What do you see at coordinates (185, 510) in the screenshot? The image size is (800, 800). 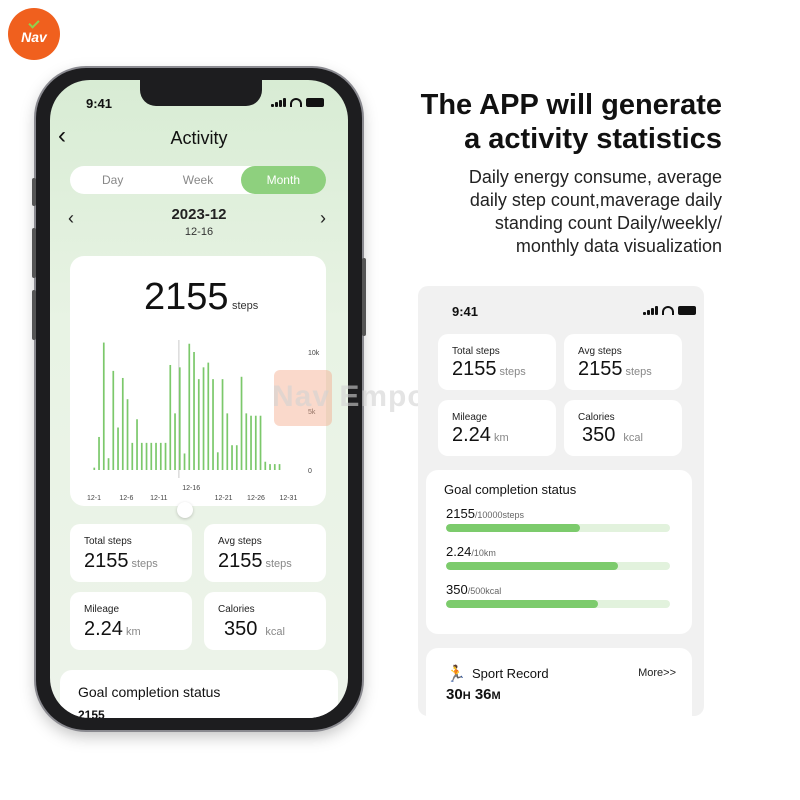 I see `chart-scrubber-handle` at bounding box center [185, 510].